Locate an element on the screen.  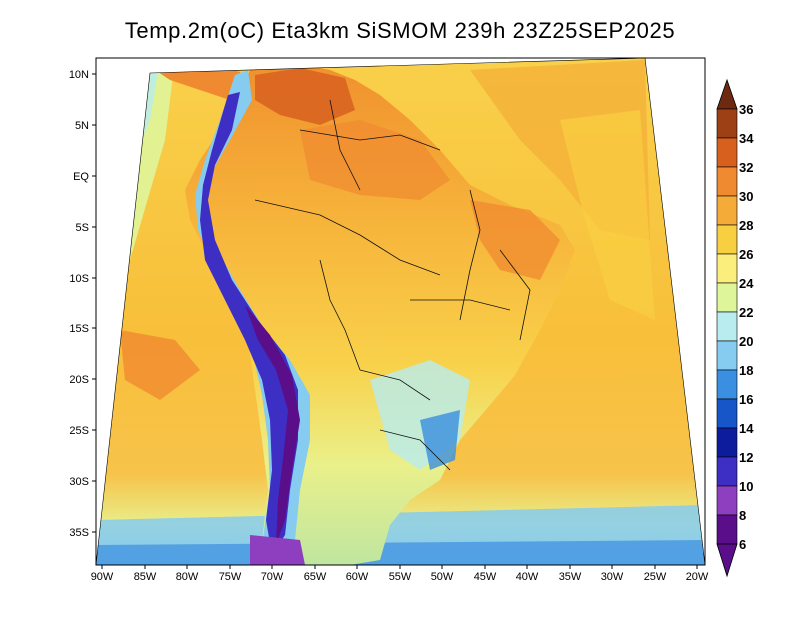
colorbar-top-arrow is located at coordinates (727, 94).